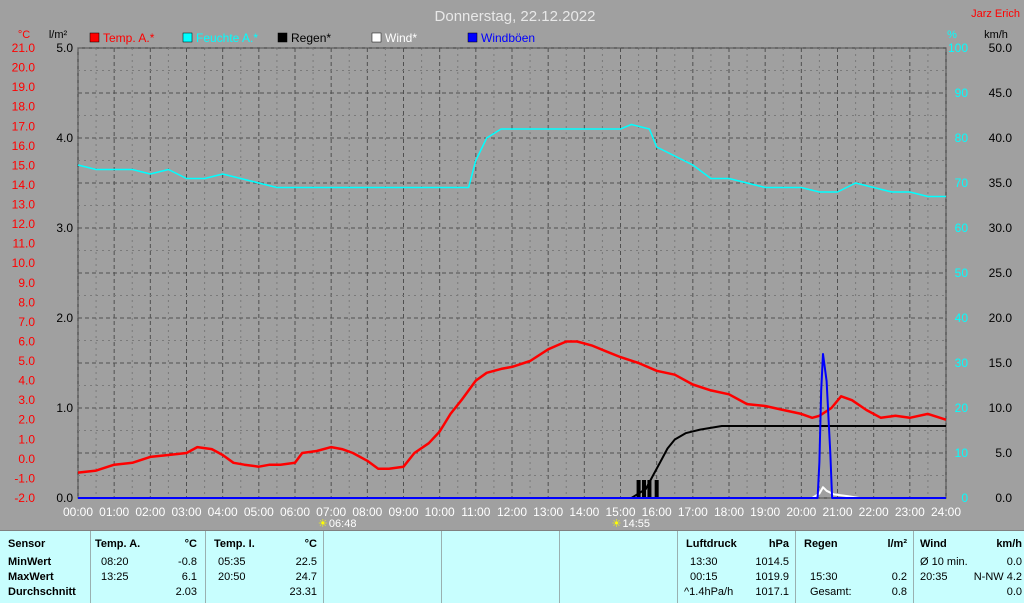 The width and height of the screenshot is (1024, 603). I want to click on temp-tick-label: 0.0, so click(26, 459).